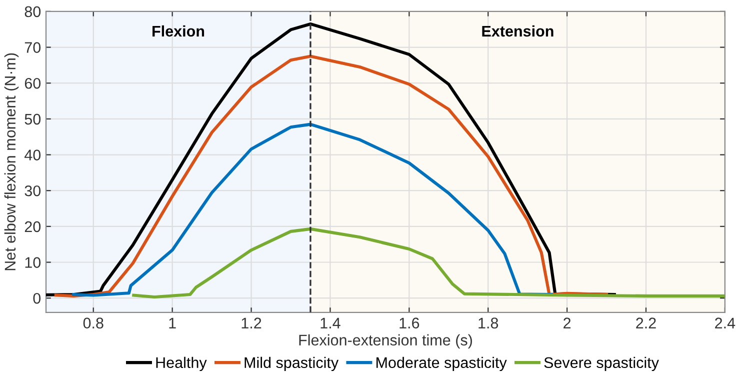 Image resolution: width=742 pixels, height=381 pixels. I want to click on band-label: Flexion, so click(178, 31).